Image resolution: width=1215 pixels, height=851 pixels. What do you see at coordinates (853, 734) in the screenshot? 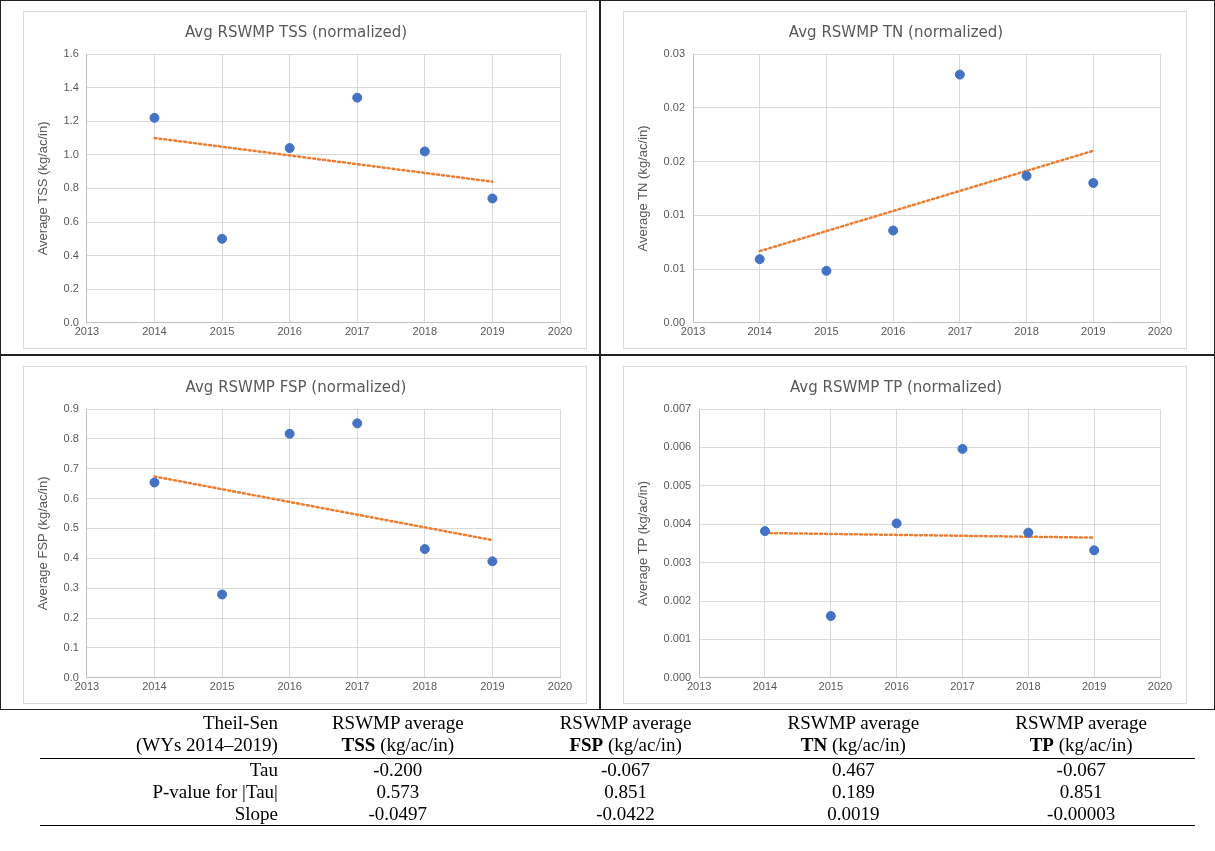
I see `category-label: RSWMP average TN (kg/ac/in)` at bounding box center [853, 734].